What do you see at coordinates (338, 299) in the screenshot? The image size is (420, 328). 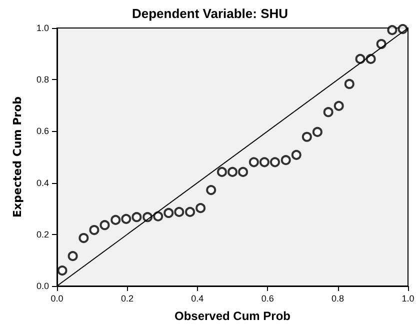 I see `x-tick-label: 0.8` at bounding box center [338, 299].